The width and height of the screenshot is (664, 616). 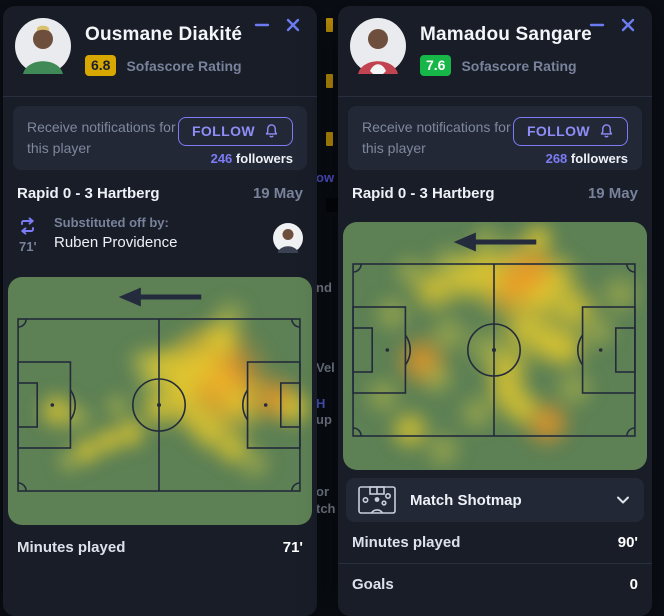 What do you see at coordinates (623, 500) in the screenshot?
I see `chevron-down-icon` at bounding box center [623, 500].